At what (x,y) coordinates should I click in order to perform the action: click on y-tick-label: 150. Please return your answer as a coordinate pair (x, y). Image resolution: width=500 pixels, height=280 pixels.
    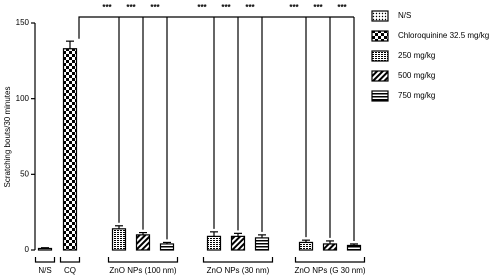
    Looking at the image, I should click on (23, 22).